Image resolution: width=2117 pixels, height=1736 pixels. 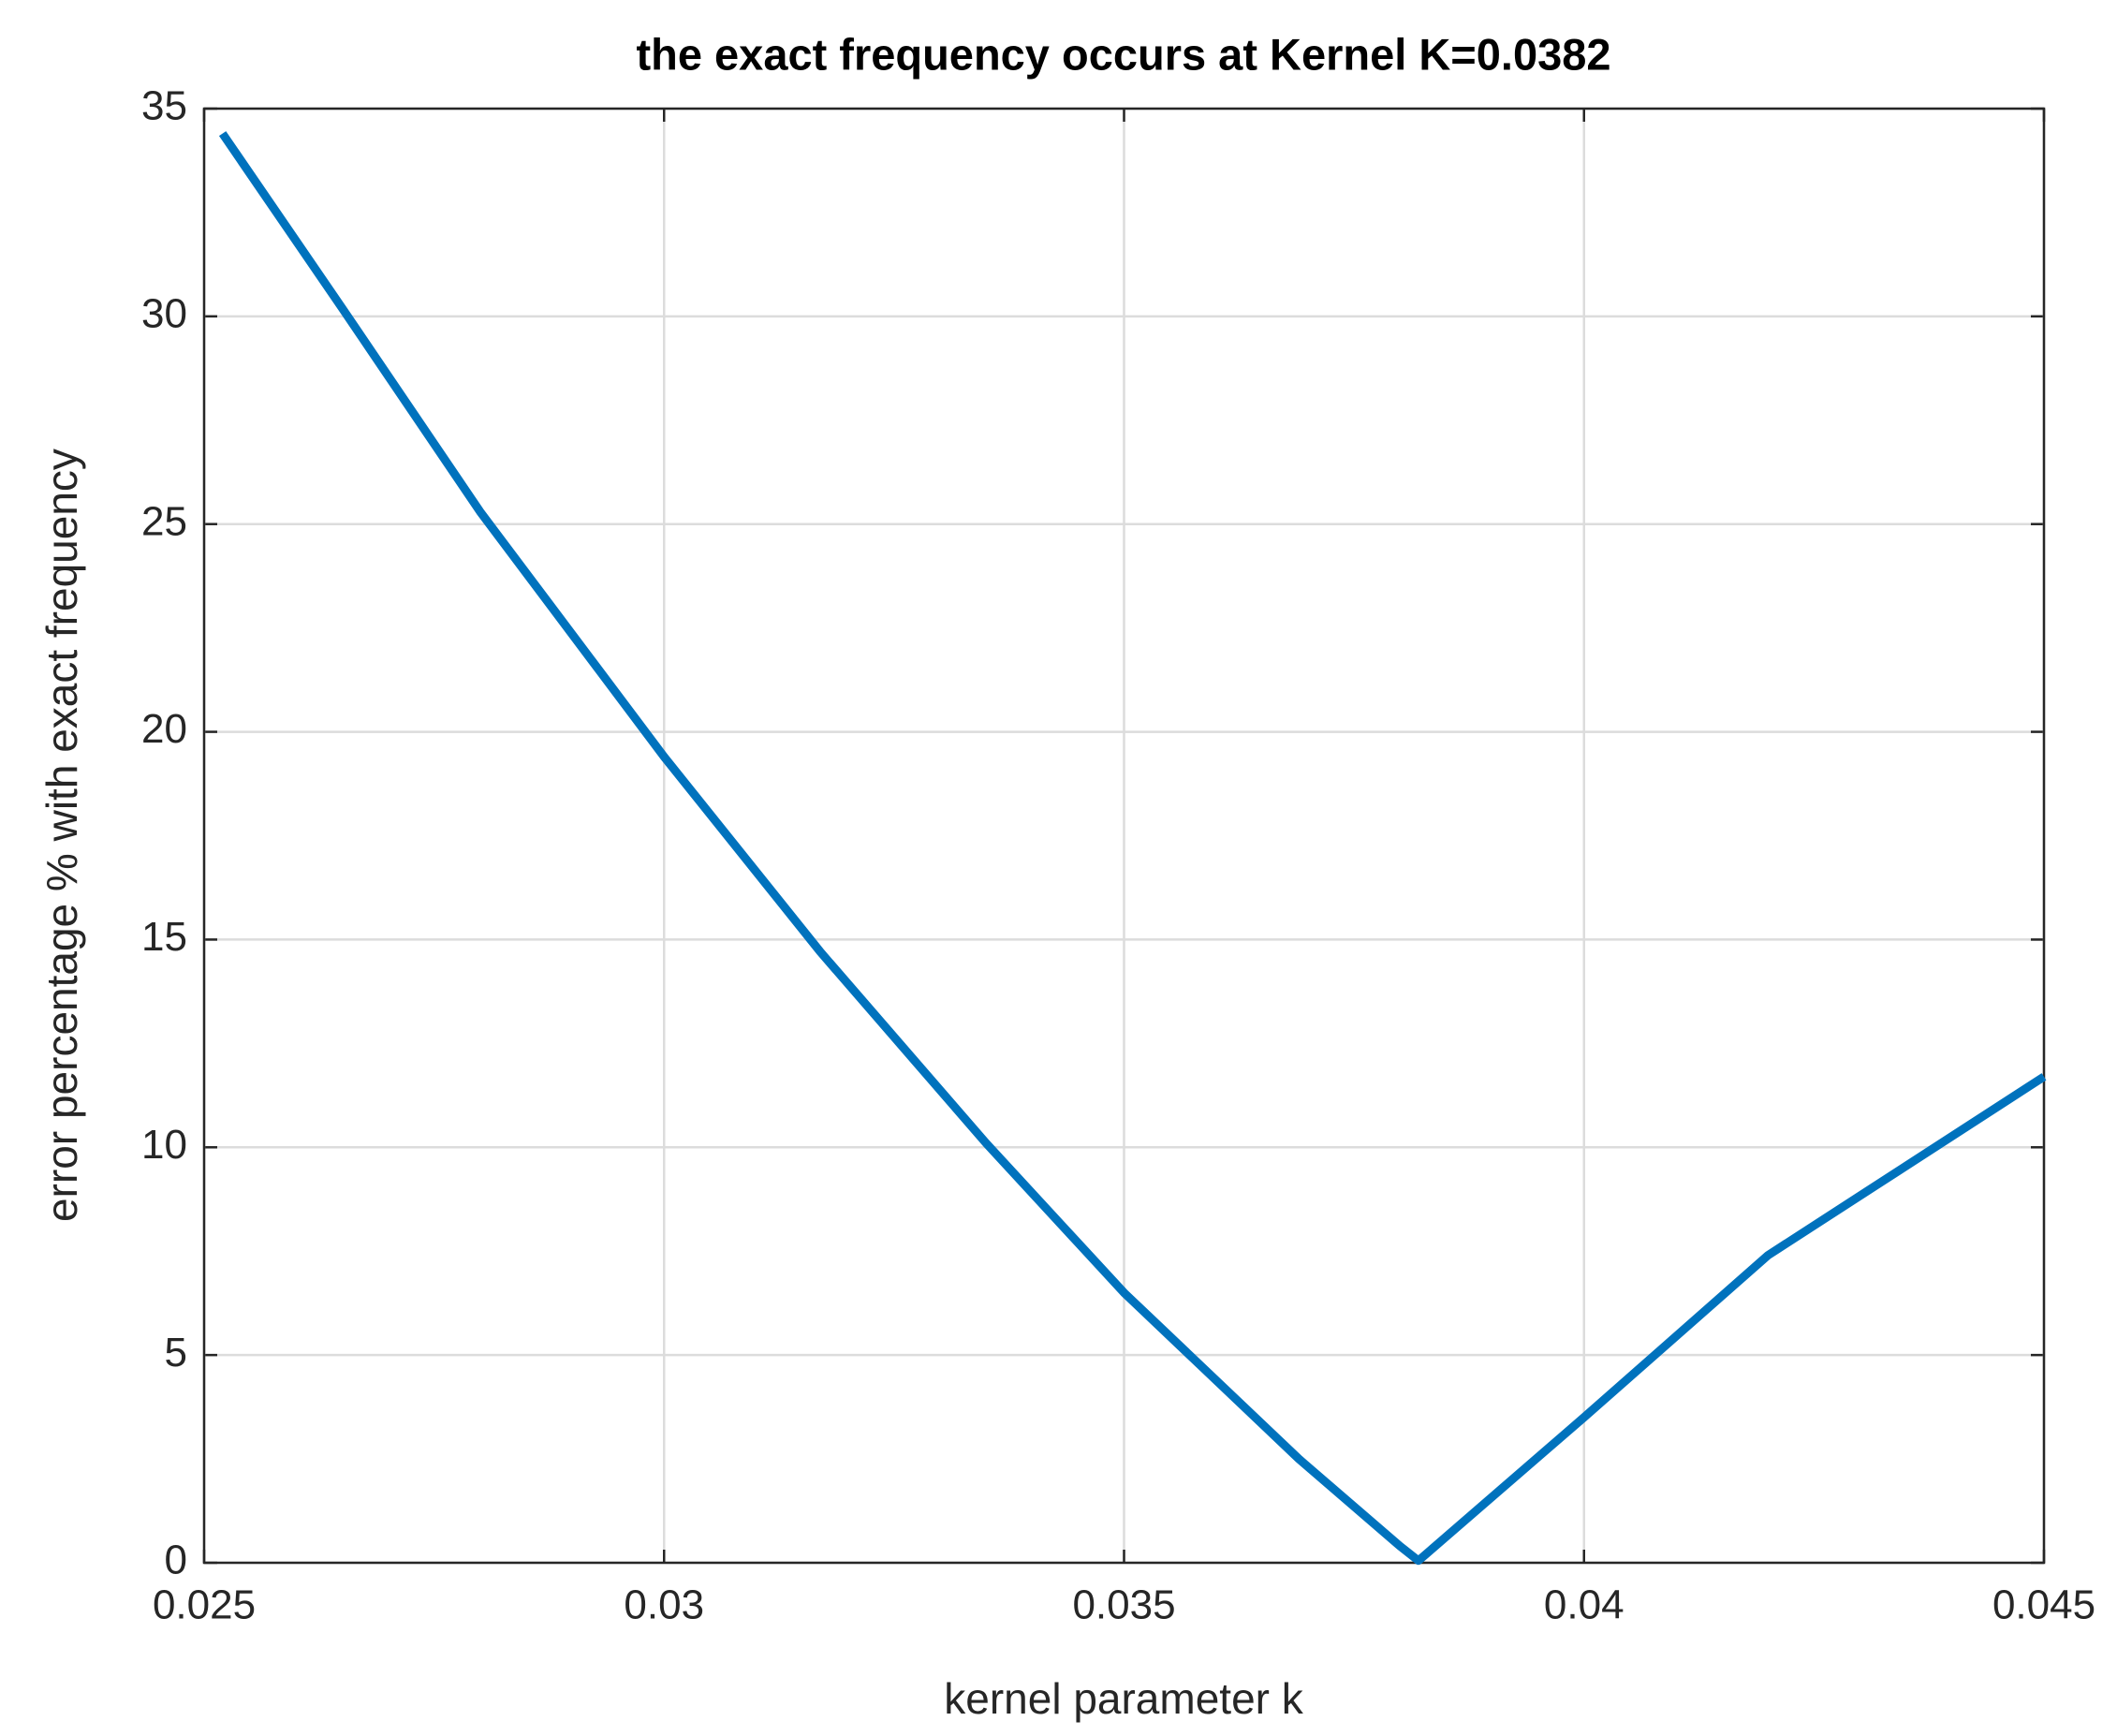 What do you see at coordinates (164, 106) in the screenshot?
I see `y-tick-label: 35` at bounding box center [164, 106].